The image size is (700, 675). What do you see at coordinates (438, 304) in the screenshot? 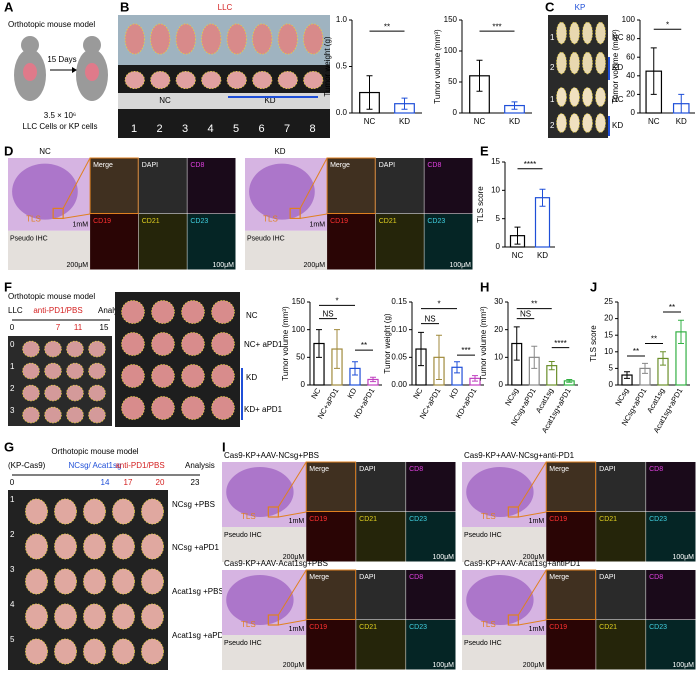
I see `significance-label: *` at bounding box center [438, 304].